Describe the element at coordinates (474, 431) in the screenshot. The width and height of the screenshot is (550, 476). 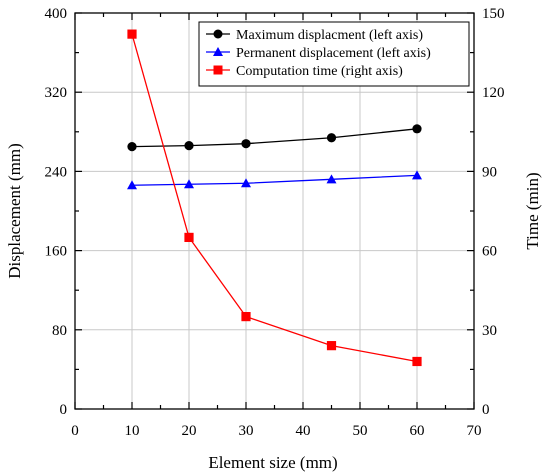
I see `x-tick-label: 70` at that location.